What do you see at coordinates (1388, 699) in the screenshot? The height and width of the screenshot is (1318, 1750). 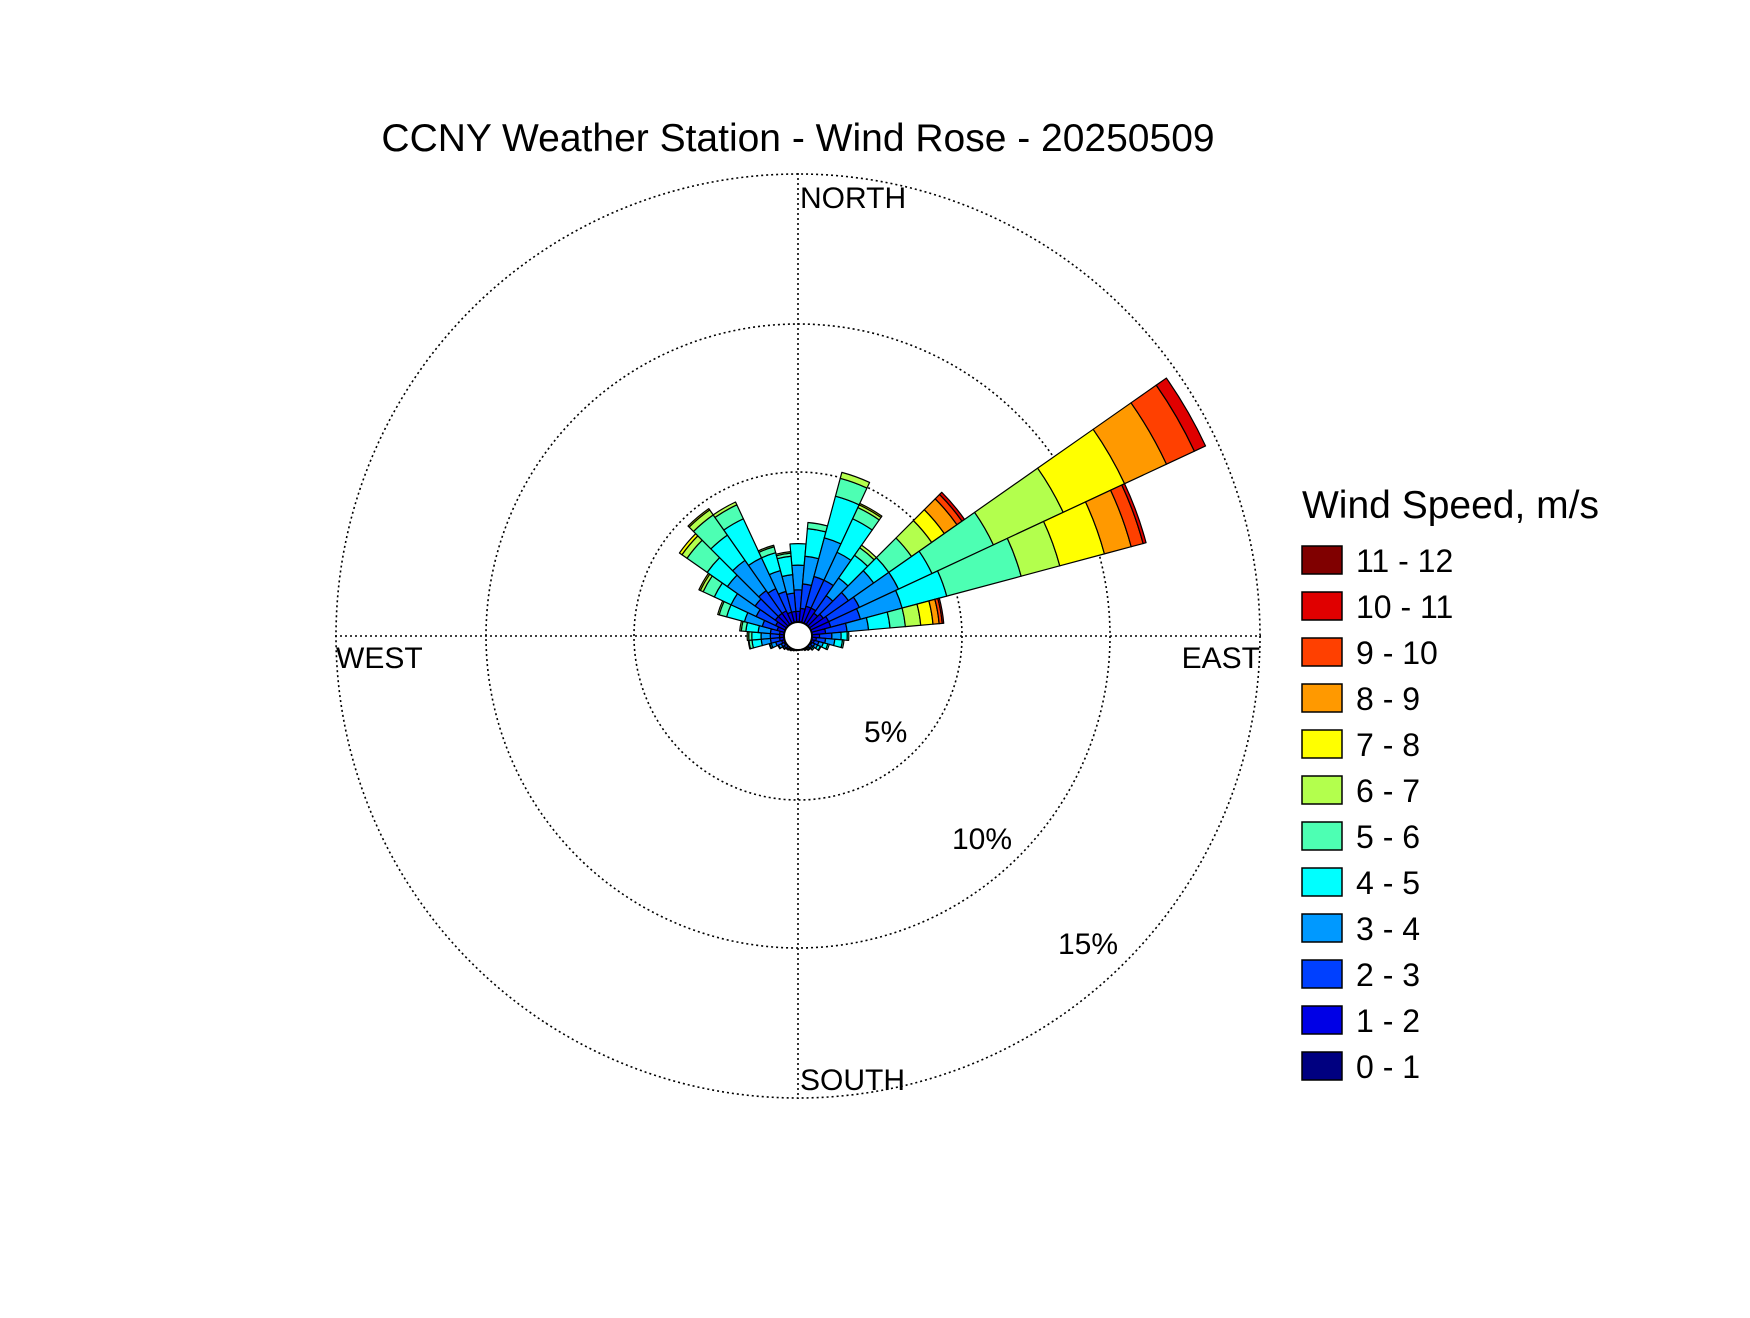 I see `legend-label-8-9: 8 - 9` at bounding box center [1388, 699].